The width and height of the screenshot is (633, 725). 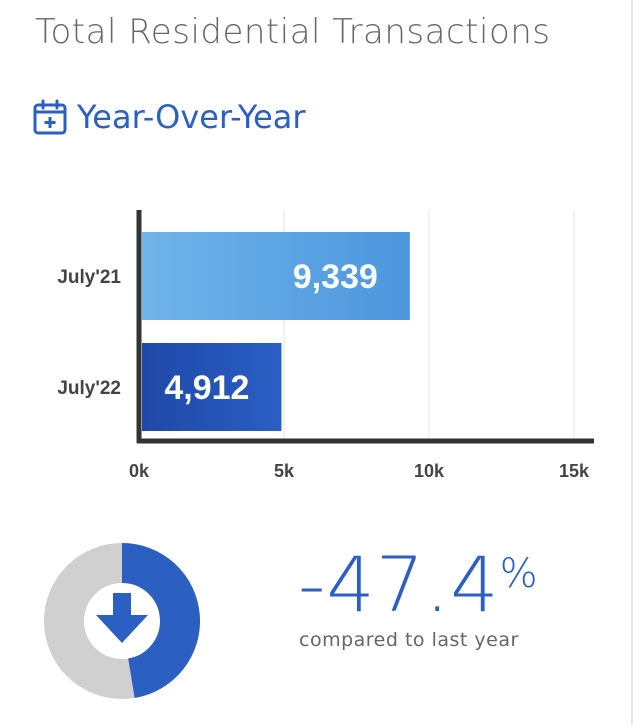 What do you see at coordinates (139, 471) in the screenshot?
I see `x-tick-label: 0k` at bounding box center [139, 471].